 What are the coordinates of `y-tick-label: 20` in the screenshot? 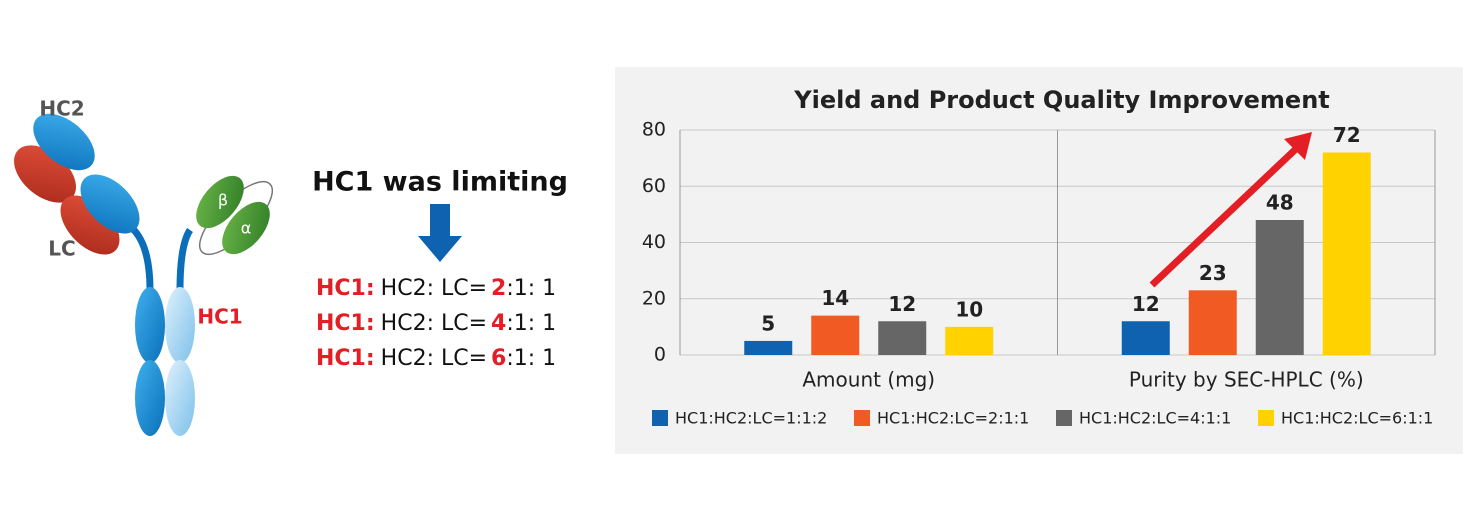 It's located at (654, 298).